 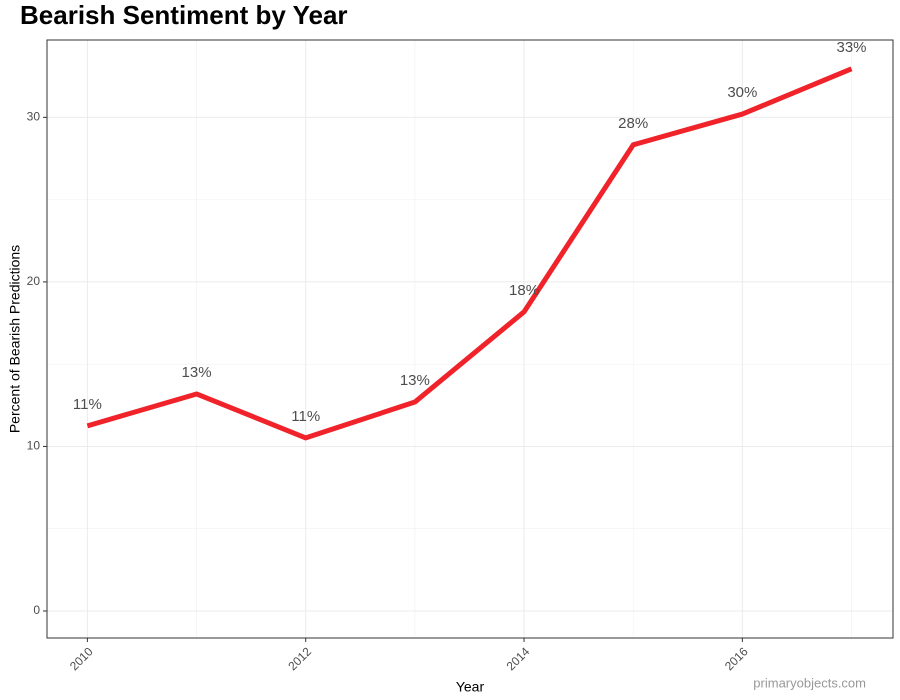 What do you see at coordinates (36, 610) in the screenshot?
I see `y-tick-label: 0` at bounding box center [36, 610].